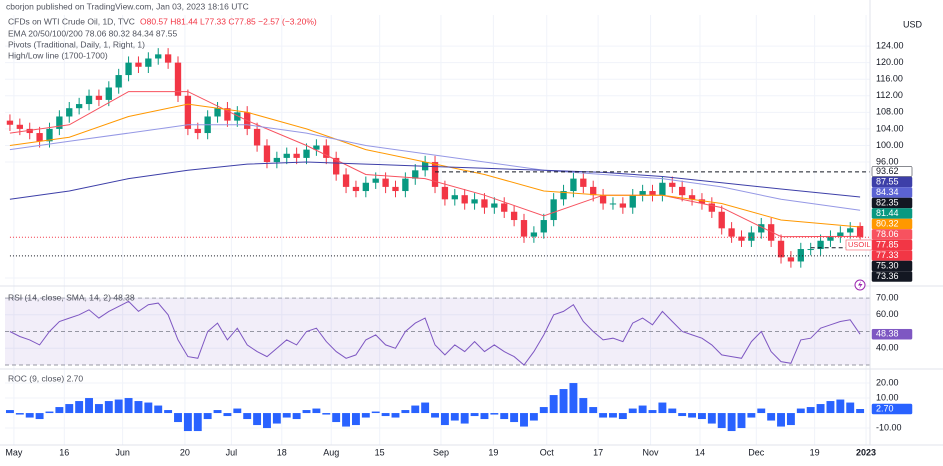 This screenshot has width=943, height=466. I want to click on symbol-tag-box, so click(859, 245).